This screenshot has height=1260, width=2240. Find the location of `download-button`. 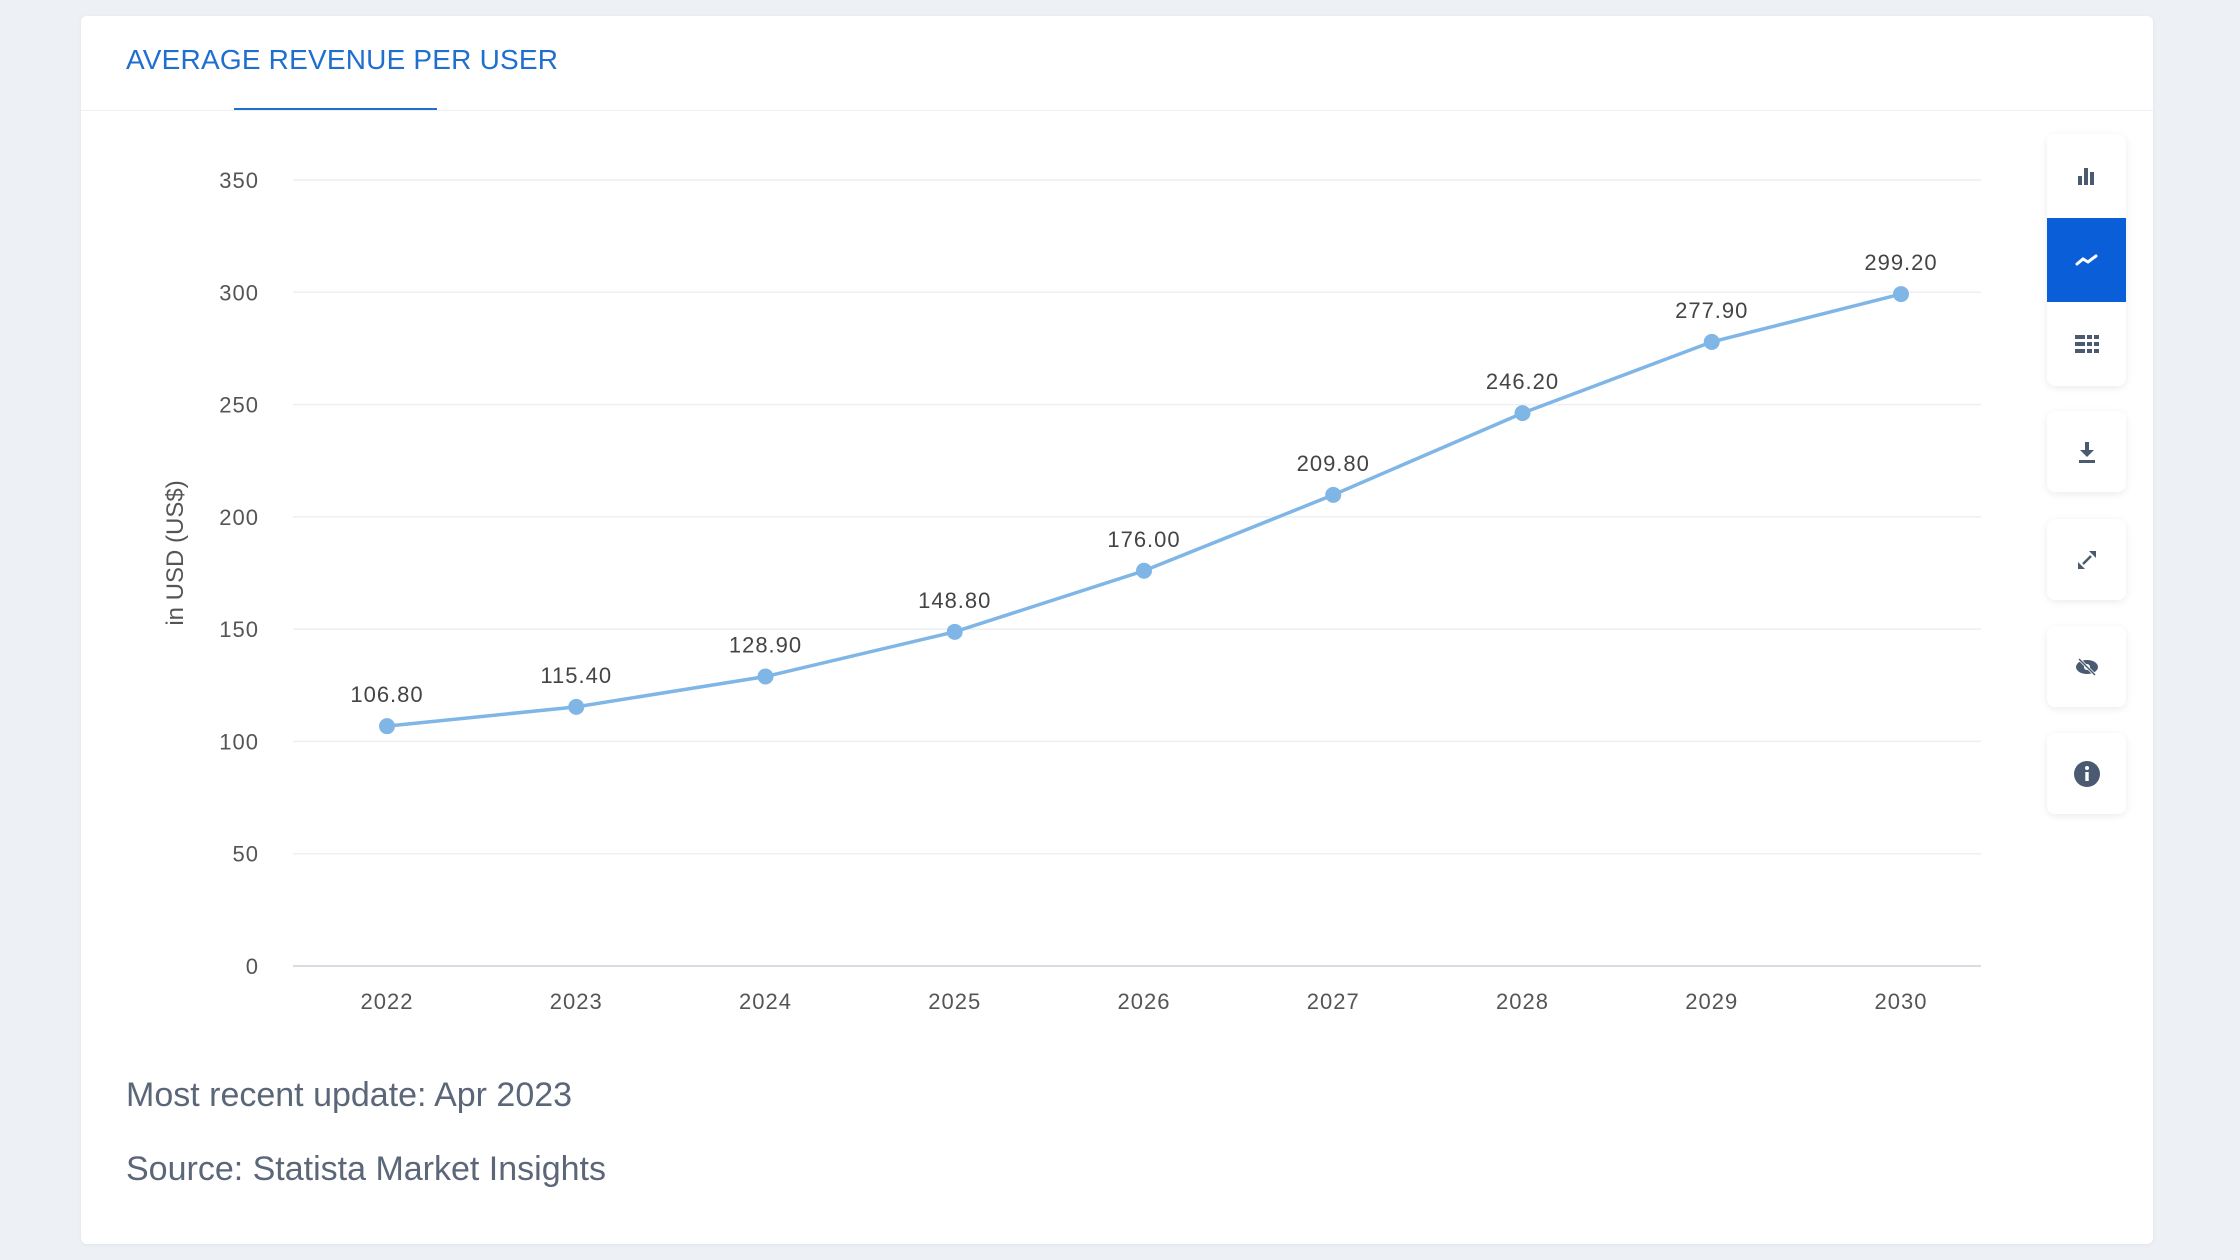

download-button is located at coordinates (2086, 451).